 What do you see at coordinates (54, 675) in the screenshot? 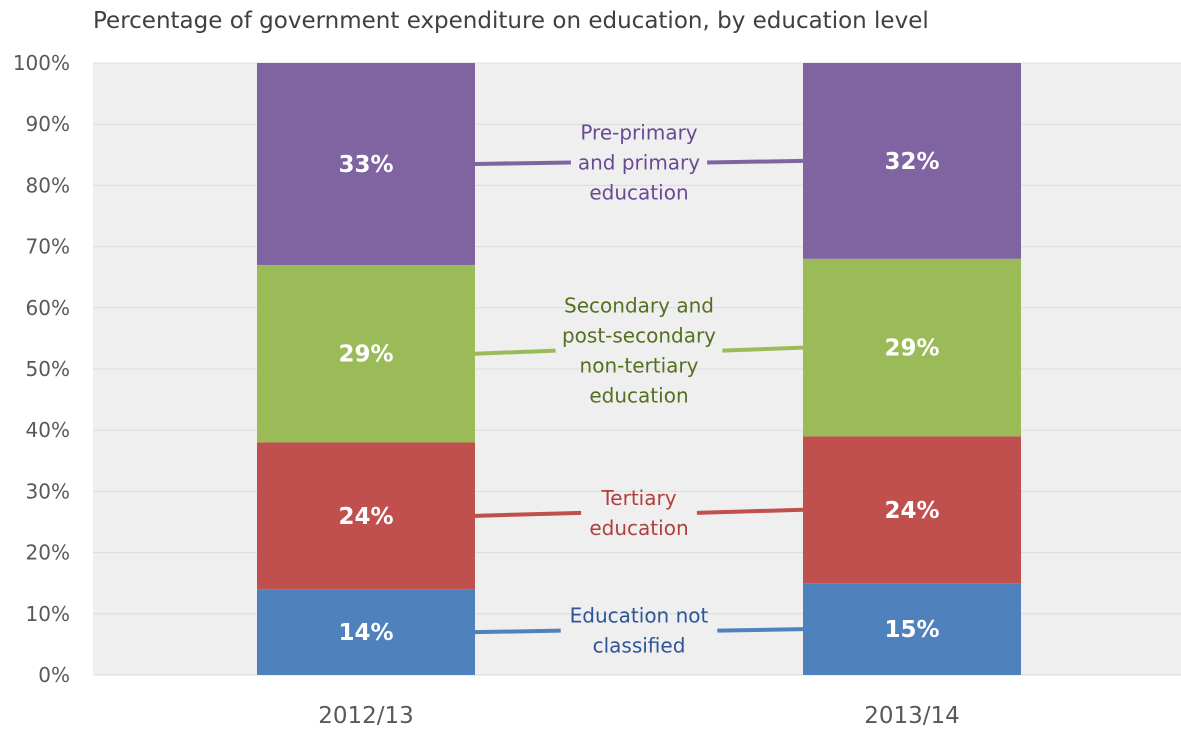
I see `y-tick-label: 0%` at bounding box center [54, 675].